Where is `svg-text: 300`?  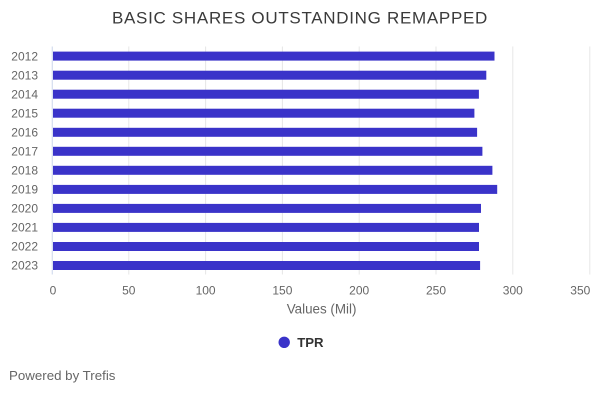 svg-text: 300 is located at coordinates (513, 291).